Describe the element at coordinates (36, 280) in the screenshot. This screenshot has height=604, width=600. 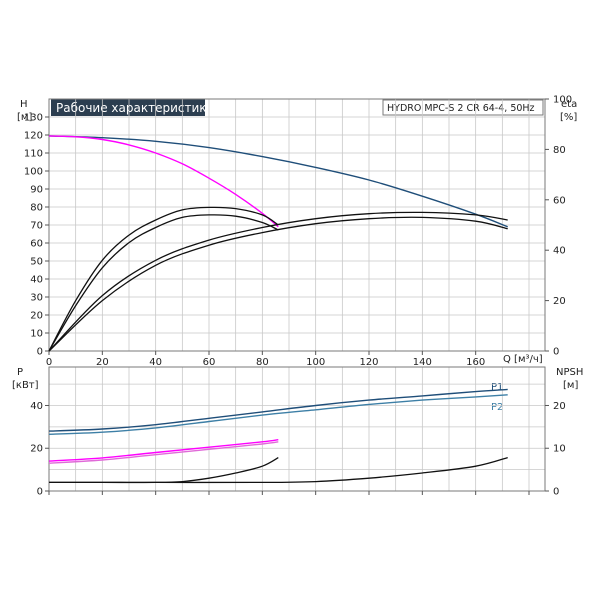
I see `head-efficiency-ytick-label: 40` at that location.